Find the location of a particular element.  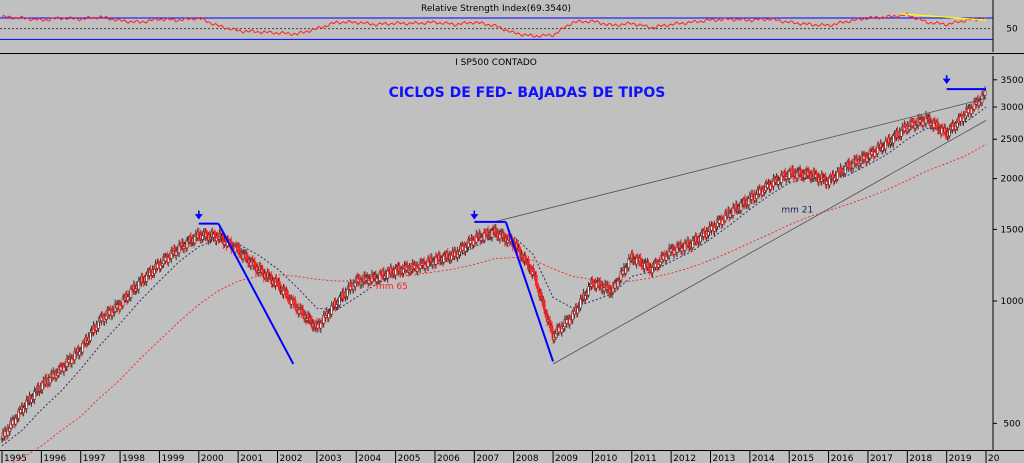

x-tick-label: 1998 is located at coordinates (133, 458).